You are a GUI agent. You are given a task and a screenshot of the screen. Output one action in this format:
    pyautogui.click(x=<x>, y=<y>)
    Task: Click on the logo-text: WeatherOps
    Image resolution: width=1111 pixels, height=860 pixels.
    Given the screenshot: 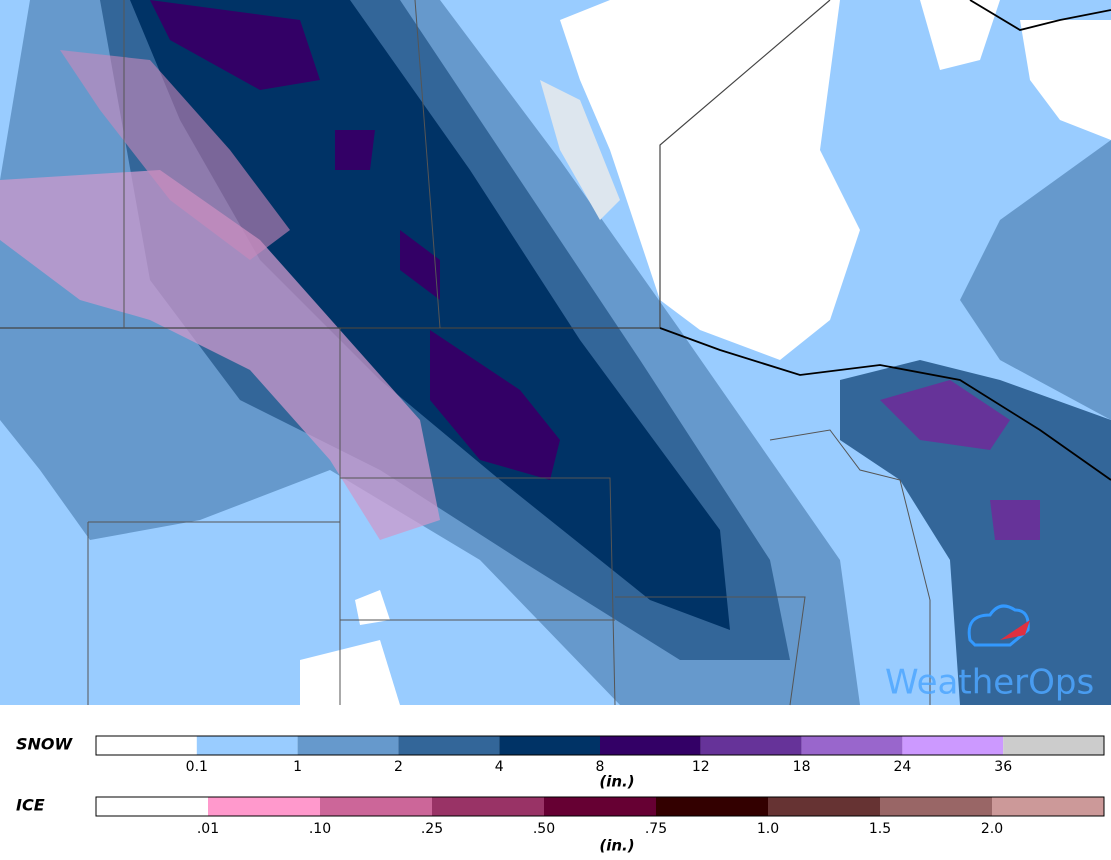 What is the action you would take?
    pyautogui.click(x=989, y=683)
    